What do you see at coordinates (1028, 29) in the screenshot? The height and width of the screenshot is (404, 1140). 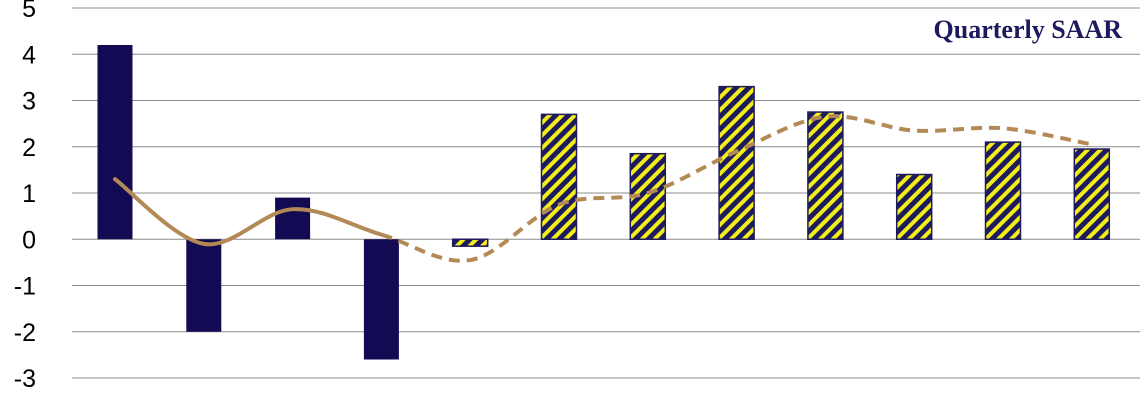 I see `chart-title: Quarterly SAAR` at bounding box center [1028, 29].